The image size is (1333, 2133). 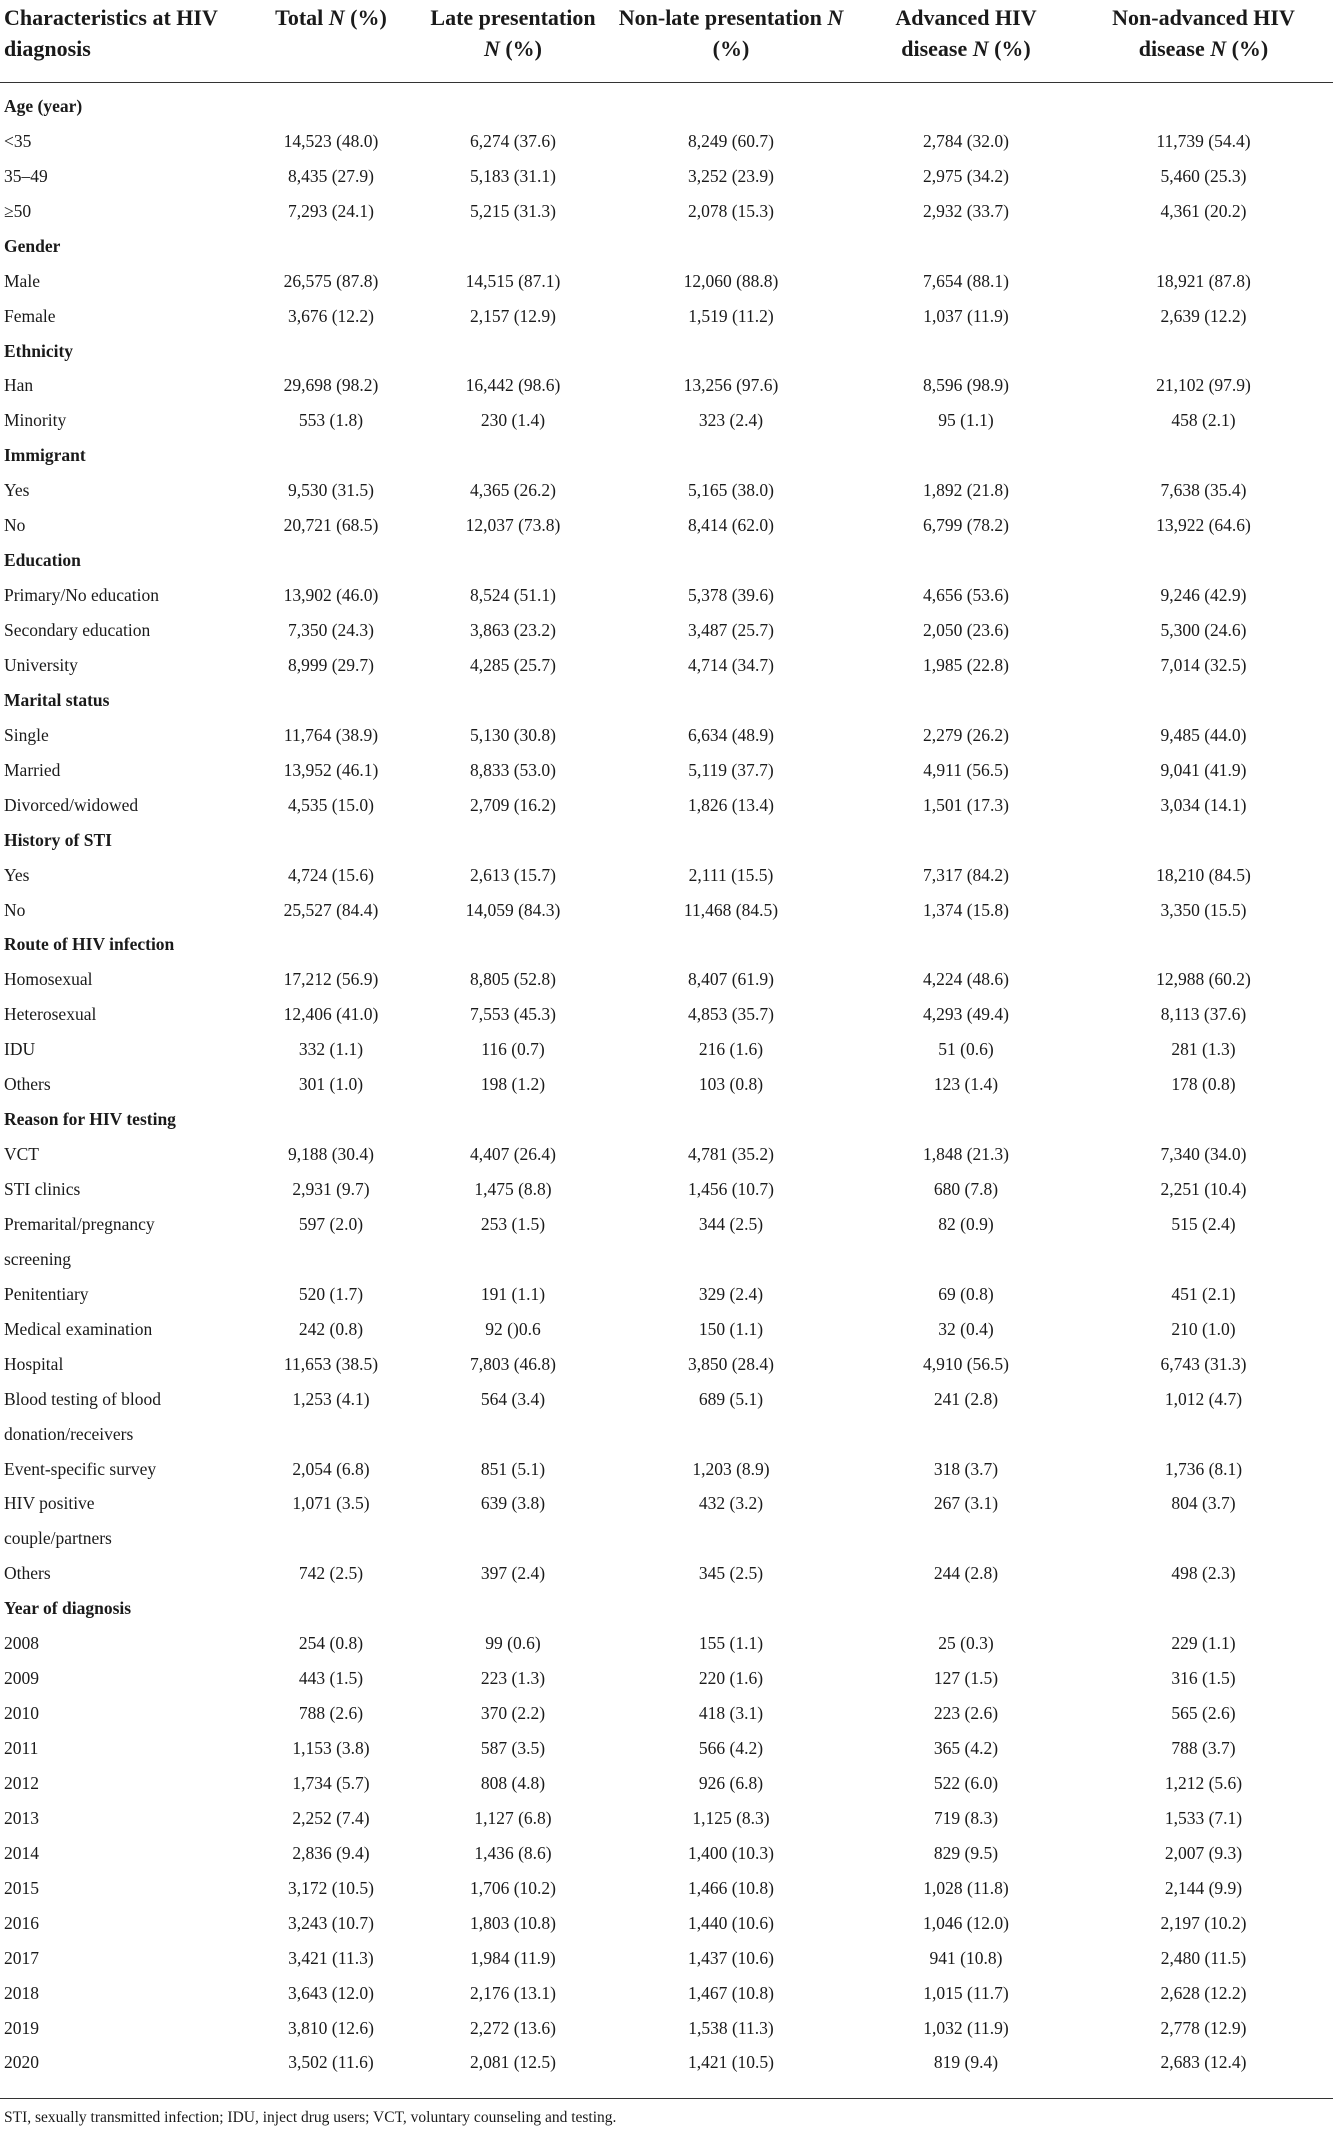 I want to click on value-cell: 1,538 (11.3), so click(x=731, y=2027).